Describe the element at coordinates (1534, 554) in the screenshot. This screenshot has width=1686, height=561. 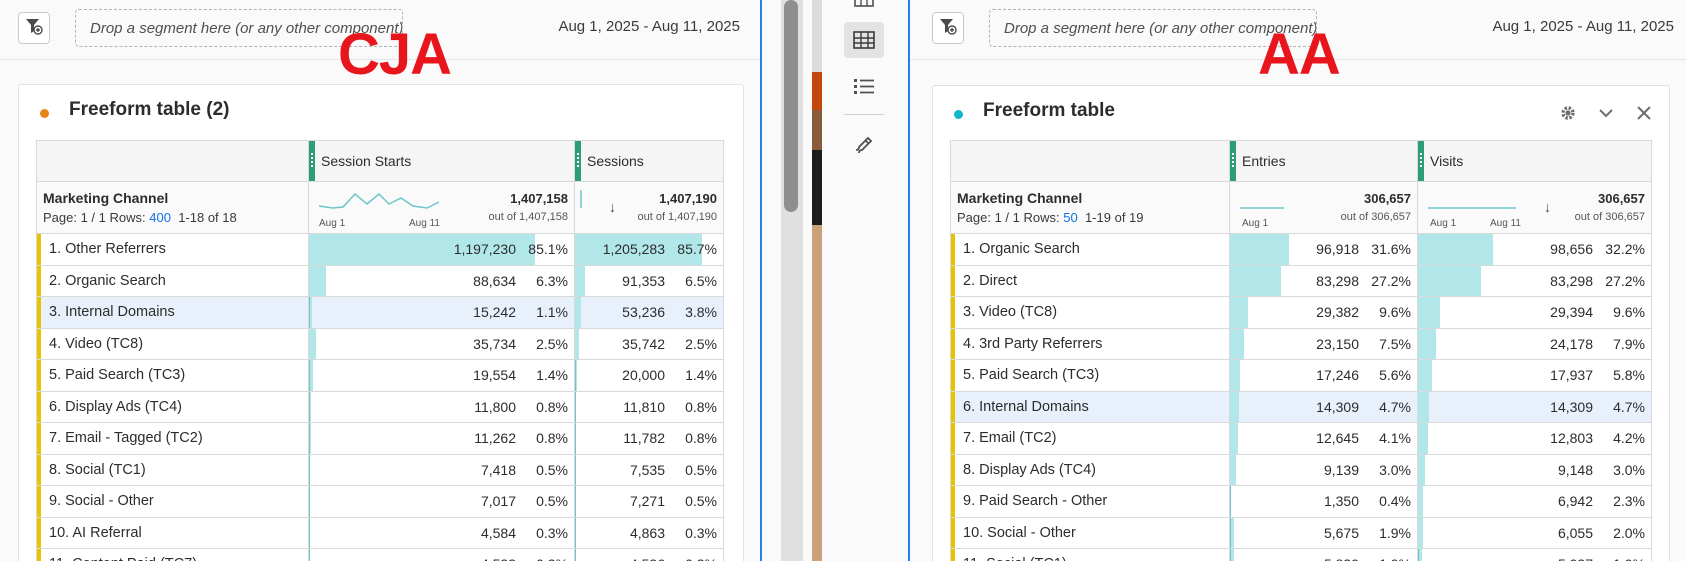
I see `metric-cell: 5,937 1.9%` at that location.